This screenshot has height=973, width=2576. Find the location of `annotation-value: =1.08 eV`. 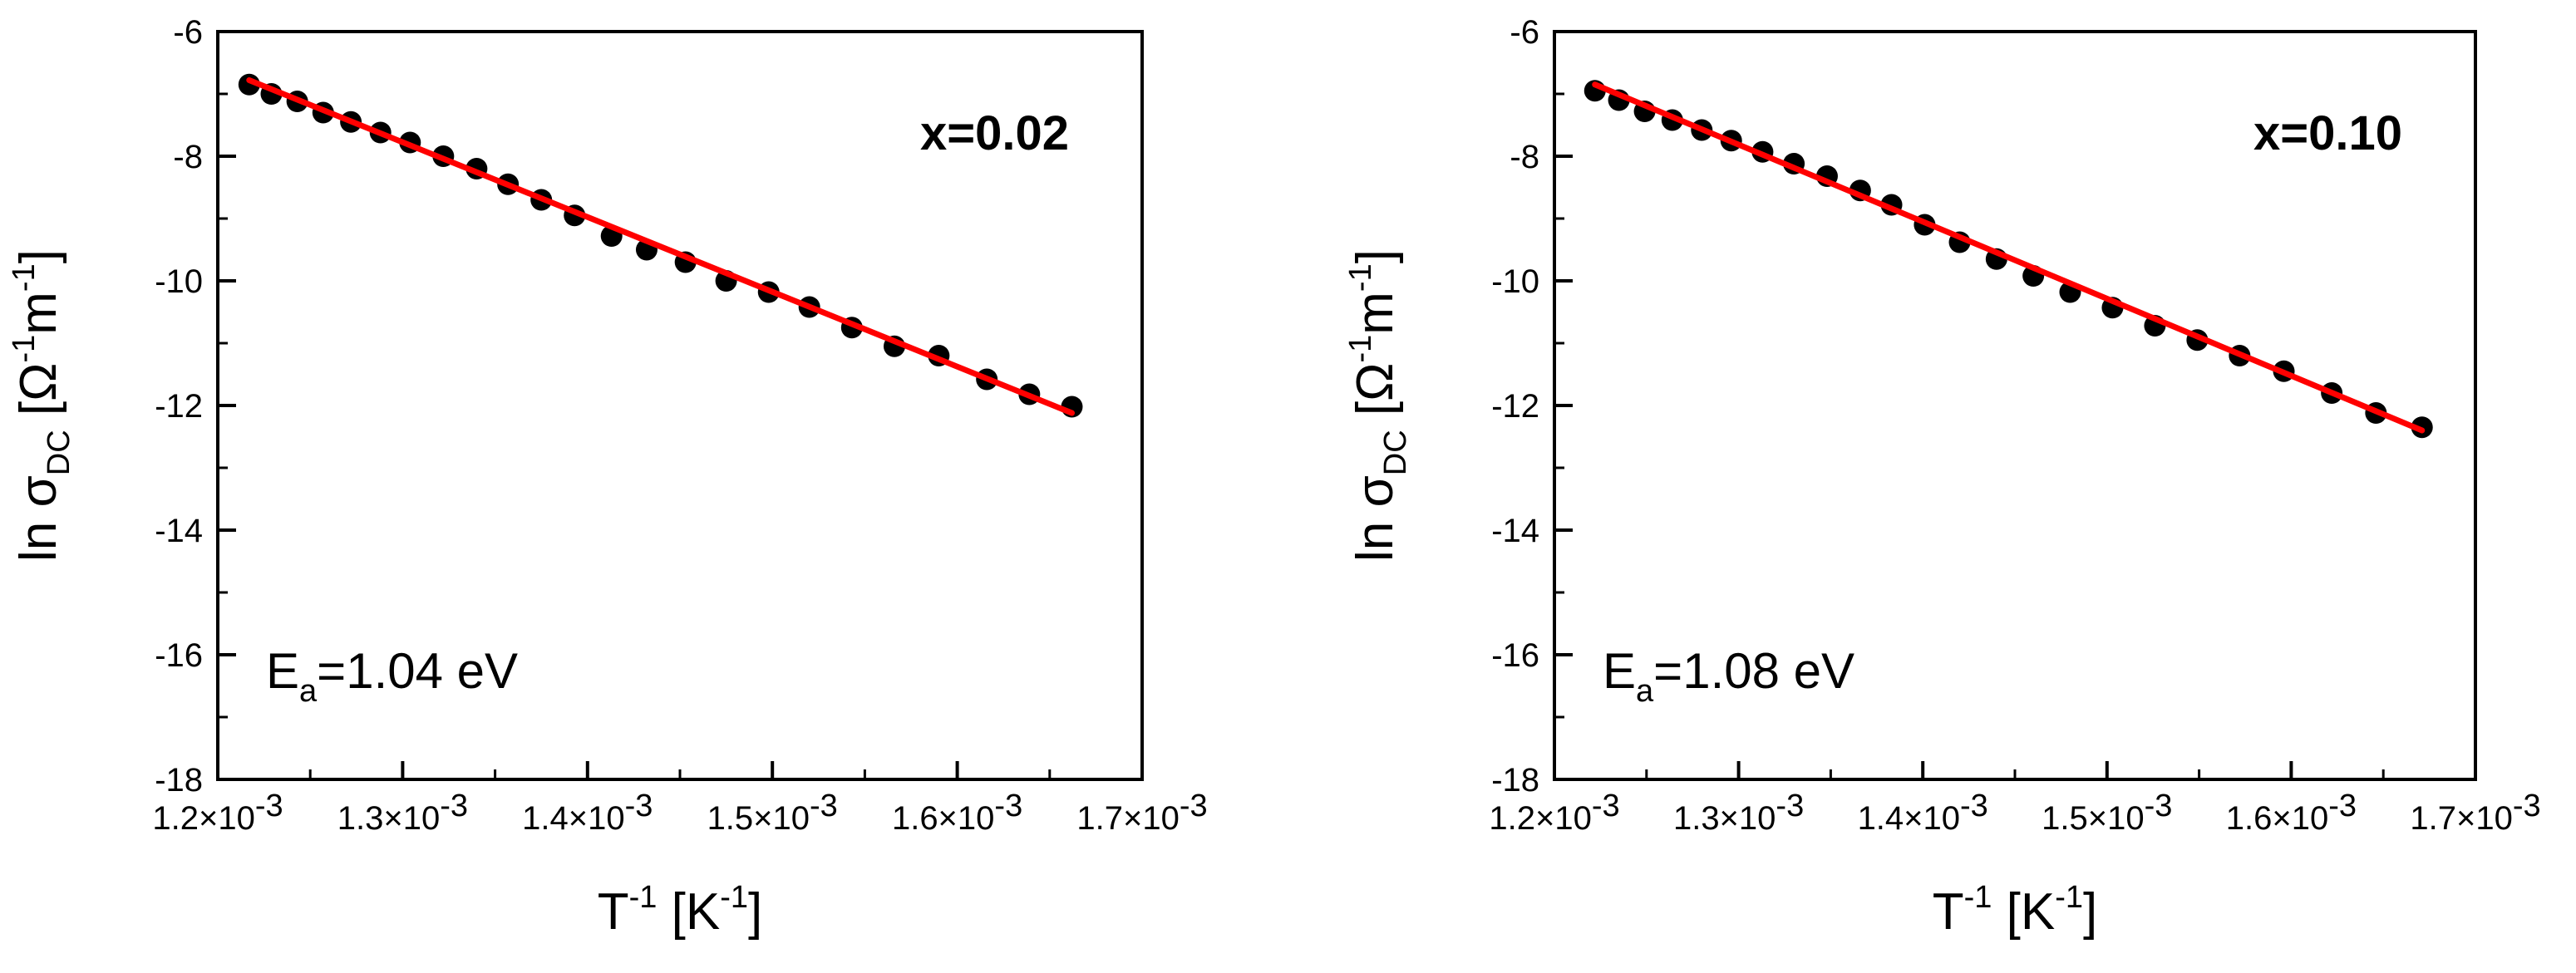

annotation-value: =1.08 eV is located at coordinates (1753, 671).